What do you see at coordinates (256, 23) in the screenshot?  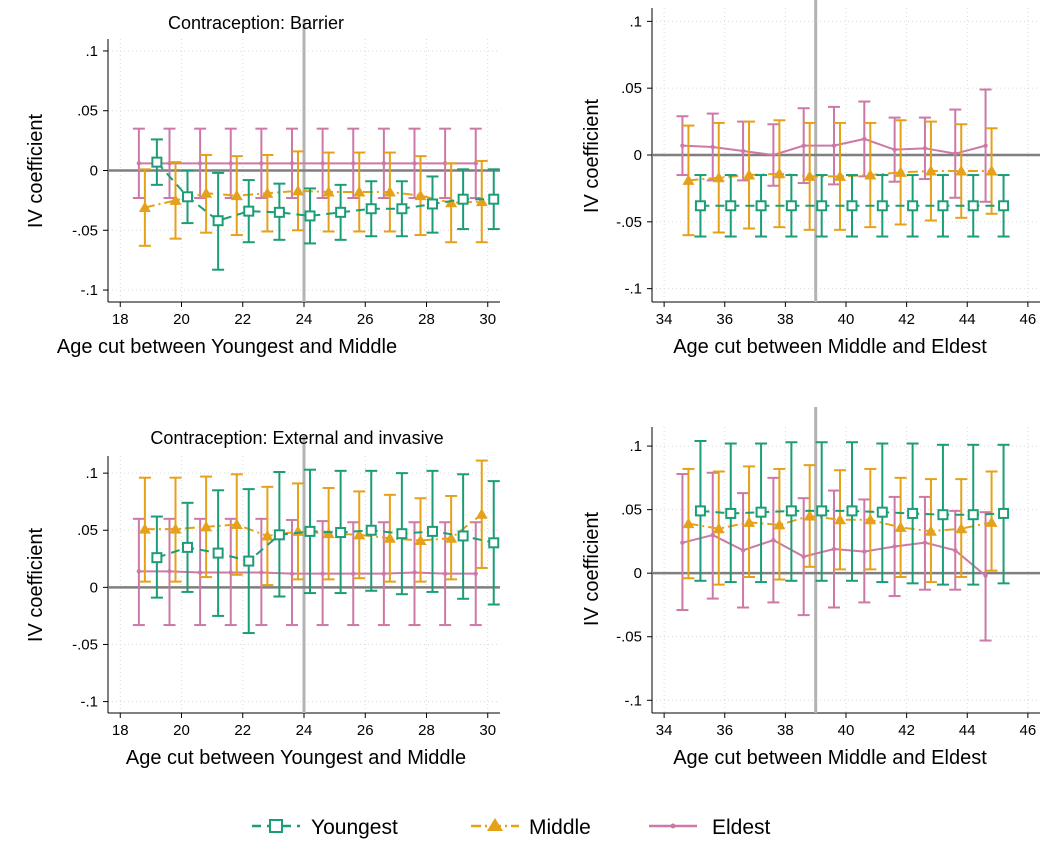 I see `panel-title: Contraception: Barrier` at bounding box center [256, 23].